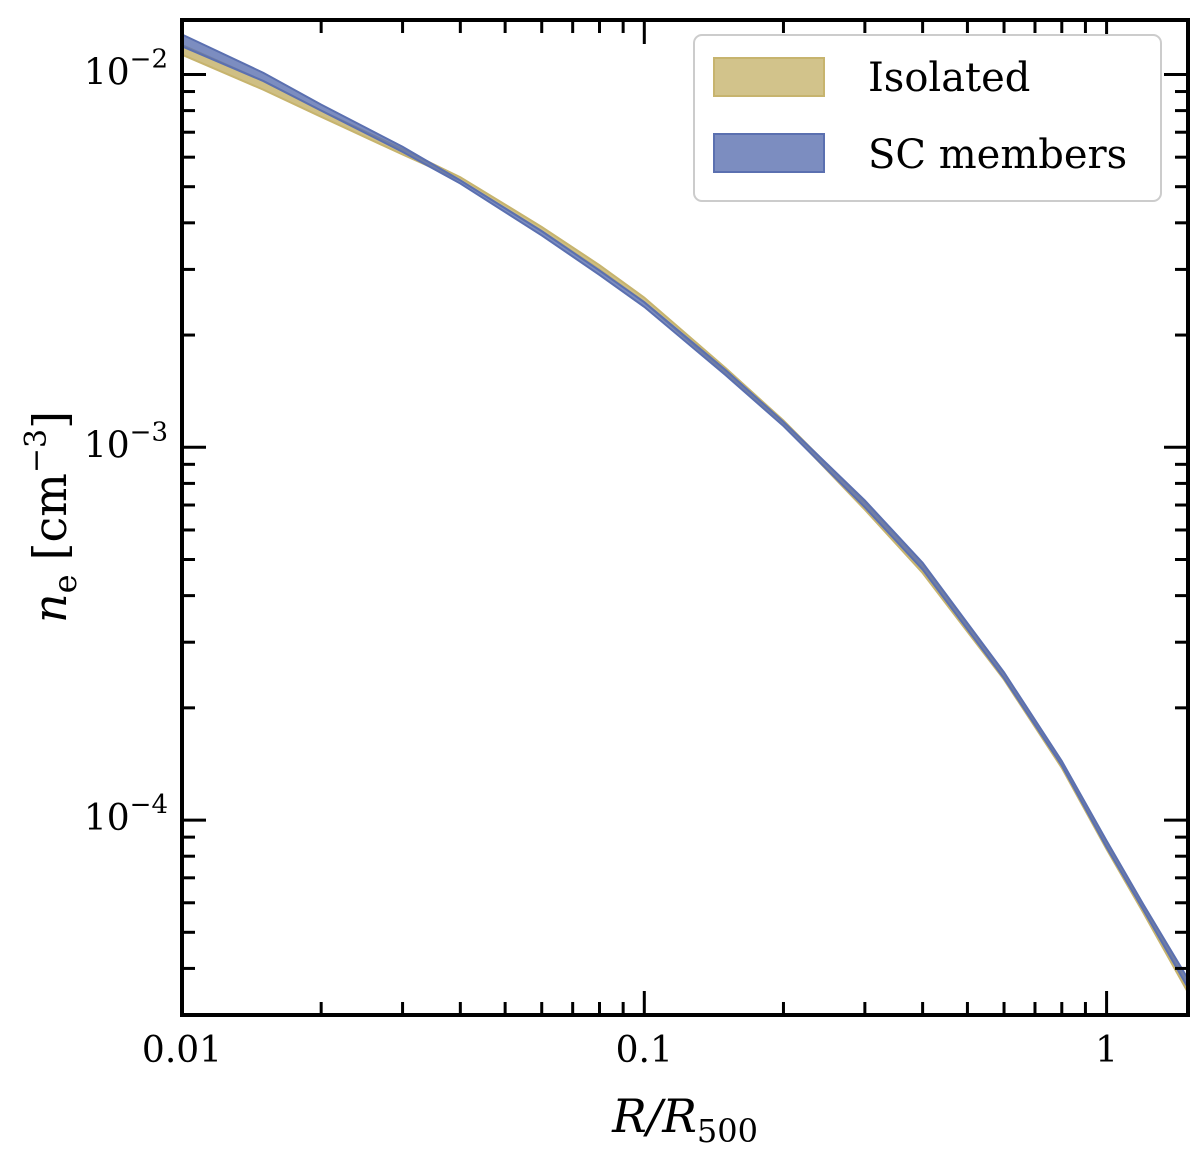 The width and height of the screenshot is (1200, 1150). Describe the element at coordinates (644, 1050) in the screenshot. I see `x-tick-label: 0.1` at that location.